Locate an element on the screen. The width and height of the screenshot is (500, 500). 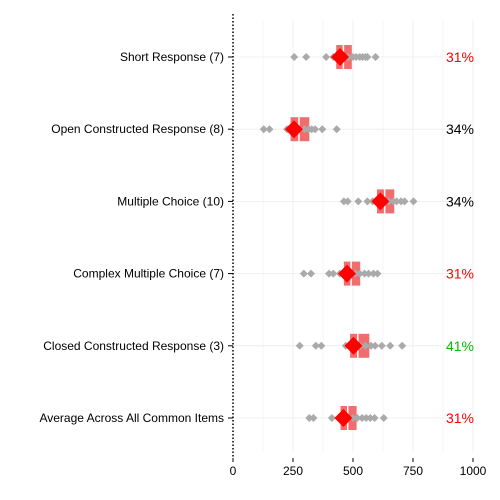
row-label: Complex Multiple Choice (7) is located at coordinates (148, 274).